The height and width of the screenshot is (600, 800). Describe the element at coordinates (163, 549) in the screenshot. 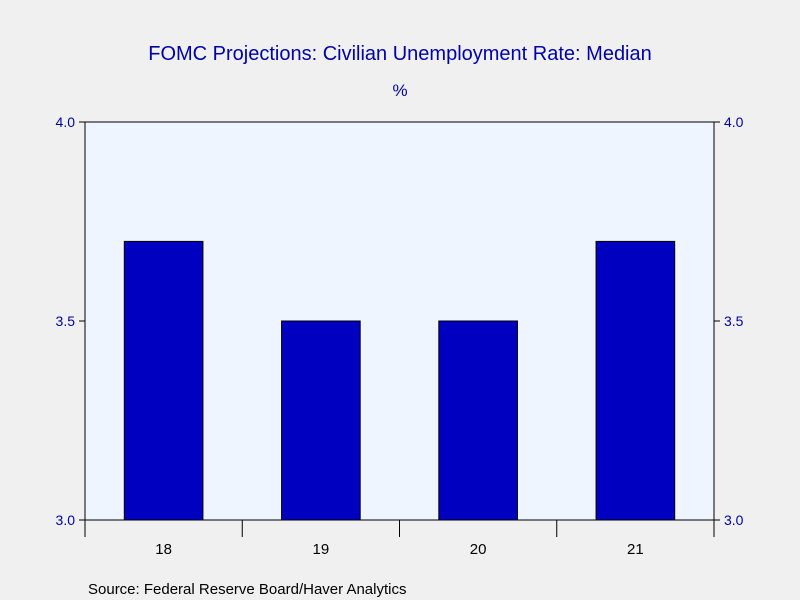

I see `x-tick-label-18: 18` at that location.